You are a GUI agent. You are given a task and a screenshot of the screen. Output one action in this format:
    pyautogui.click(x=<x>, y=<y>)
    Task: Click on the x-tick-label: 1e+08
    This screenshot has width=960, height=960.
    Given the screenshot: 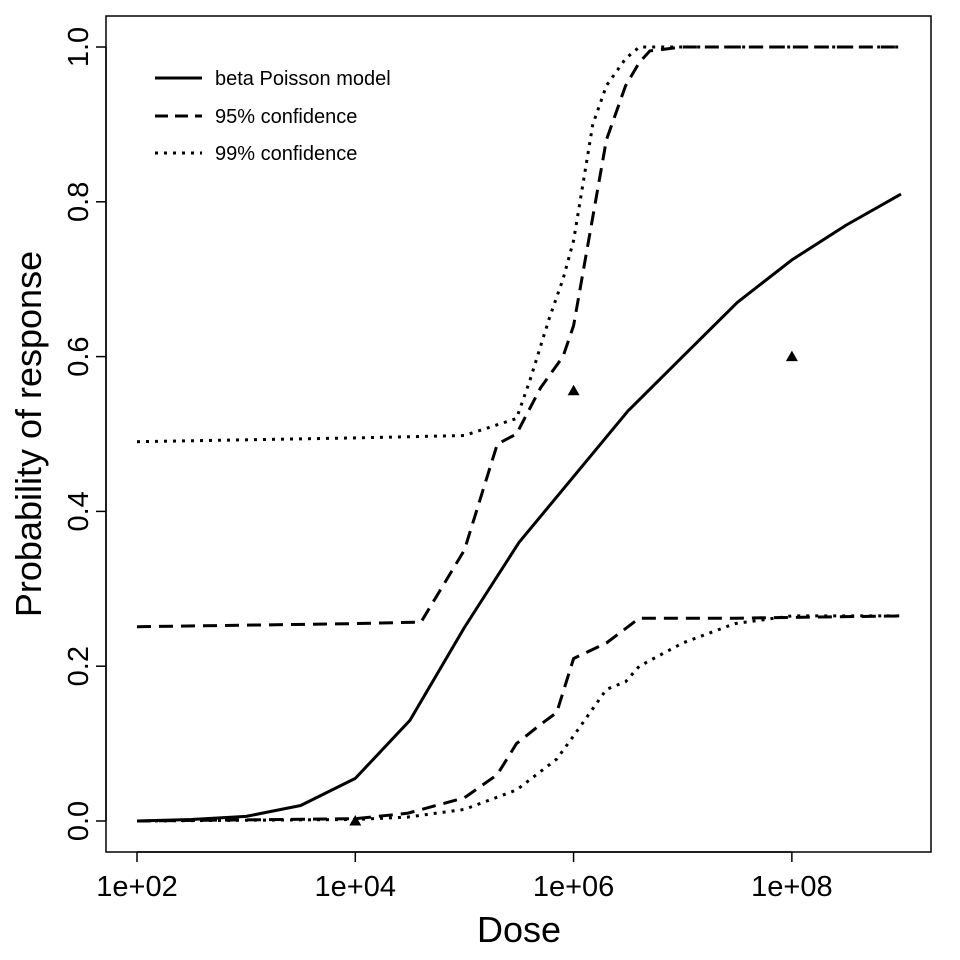 What is the action you would take?
    pyautogui.click(x=791, y=887)
    